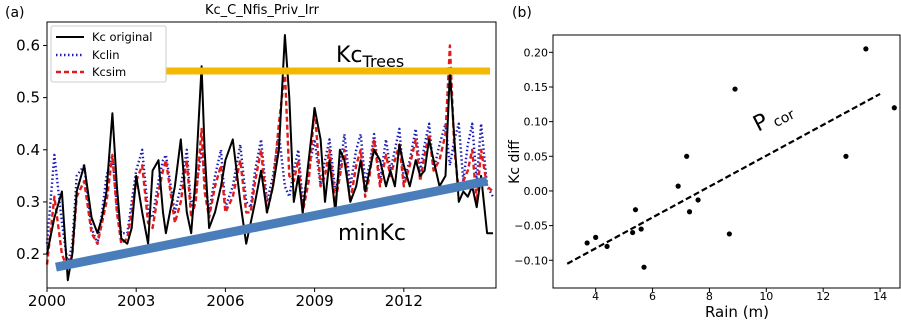  Describe the element at coordinates (766, 296) in the screenshot. I see `chart-b-xtick-label: 10` at that location.